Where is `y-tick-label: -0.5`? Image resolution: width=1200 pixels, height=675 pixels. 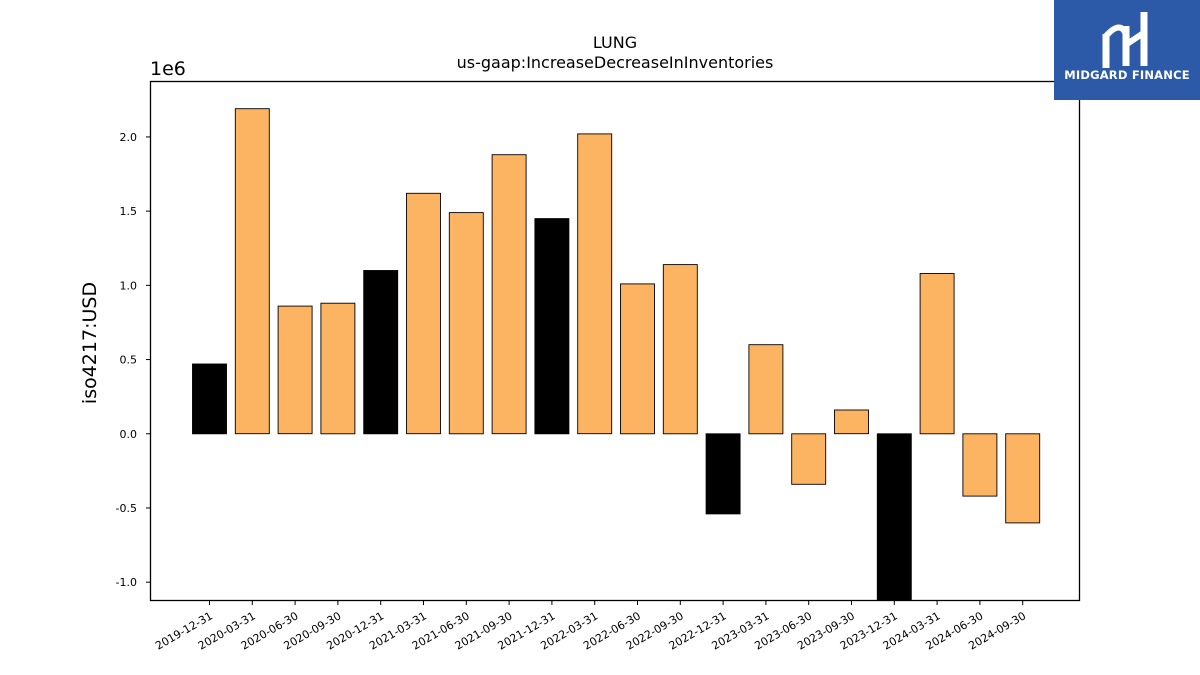 y-tick-label: -0.5 is located at coordinates (126, 508).